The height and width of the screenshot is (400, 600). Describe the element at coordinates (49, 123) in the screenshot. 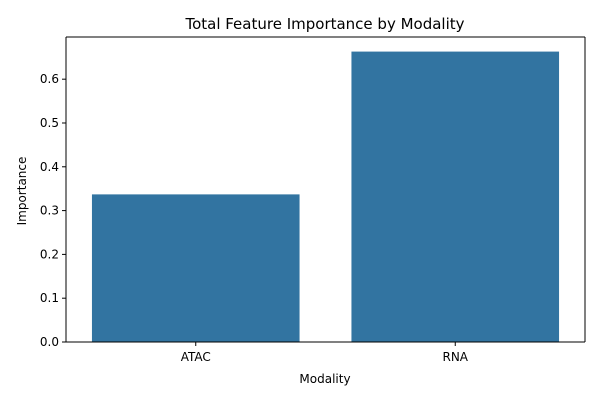

I see `y-tick-label: 0.5` at that location.